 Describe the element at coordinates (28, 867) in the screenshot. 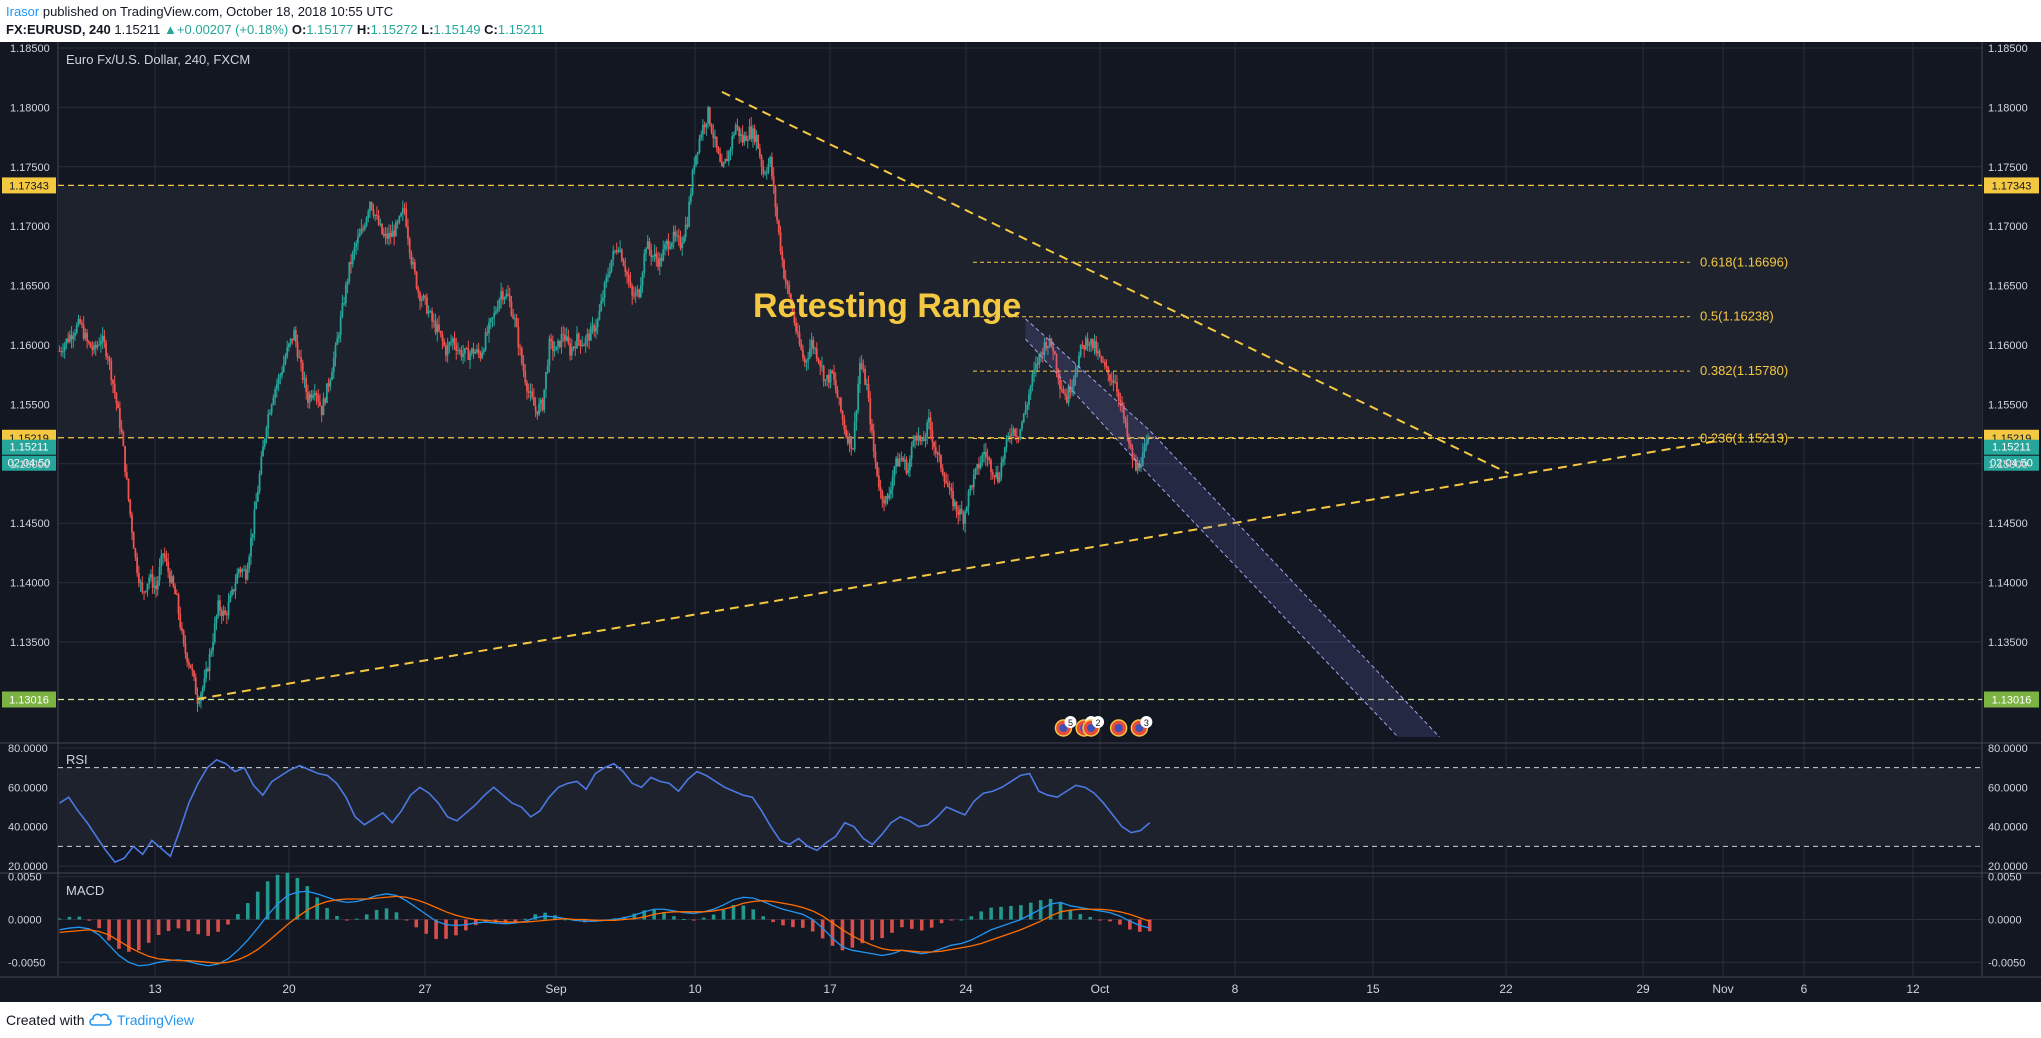

I see `rsi-tick-label: 20.0000` at that location.